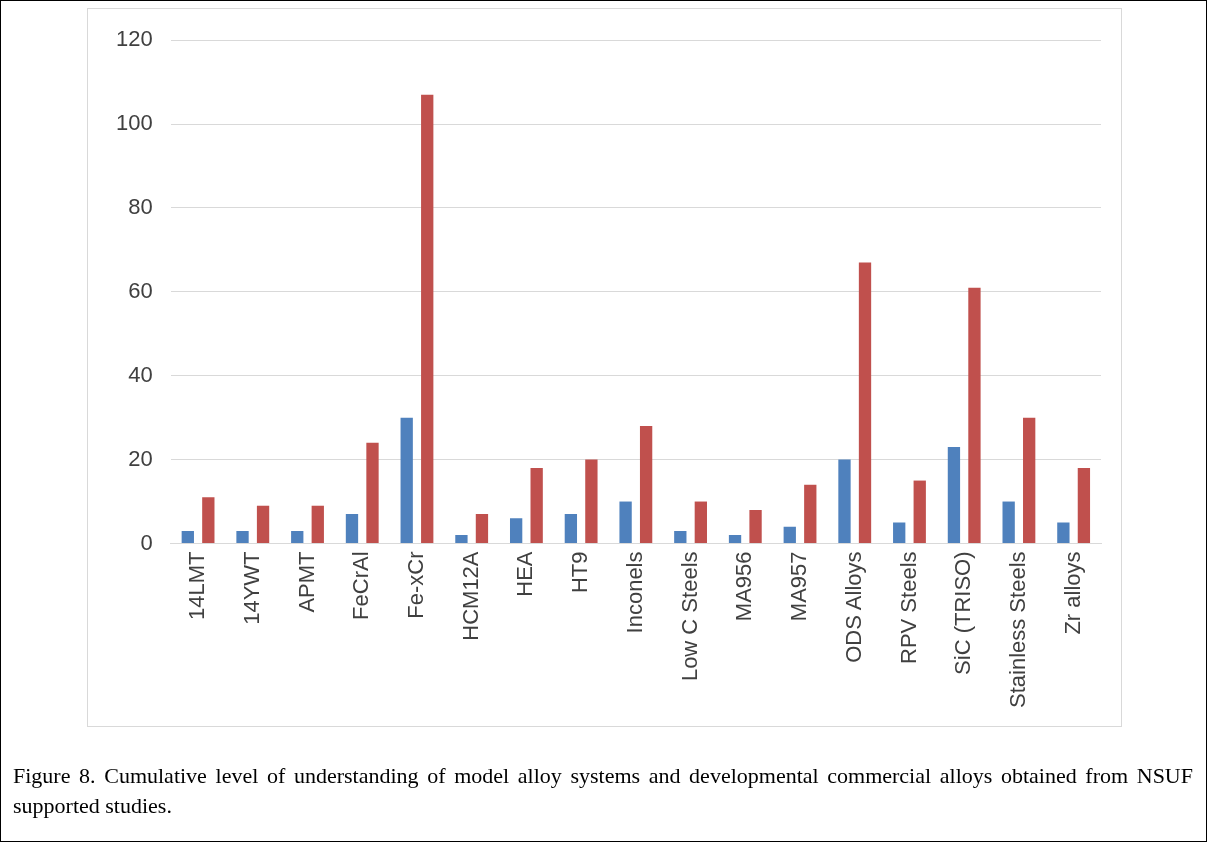 The height and width of the screenshot is (842, 1207). Describe the element at coordinates (634, 592) in the screenshot. I see `x-tick-label: Inconels` at that location.